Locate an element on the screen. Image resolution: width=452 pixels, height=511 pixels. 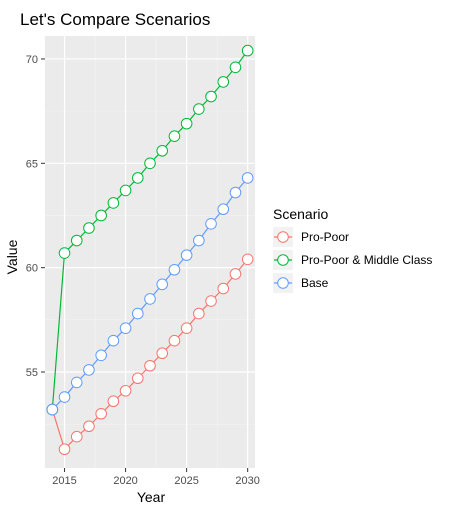
y-tick-label: 70 is located at coordinates (32, 60).